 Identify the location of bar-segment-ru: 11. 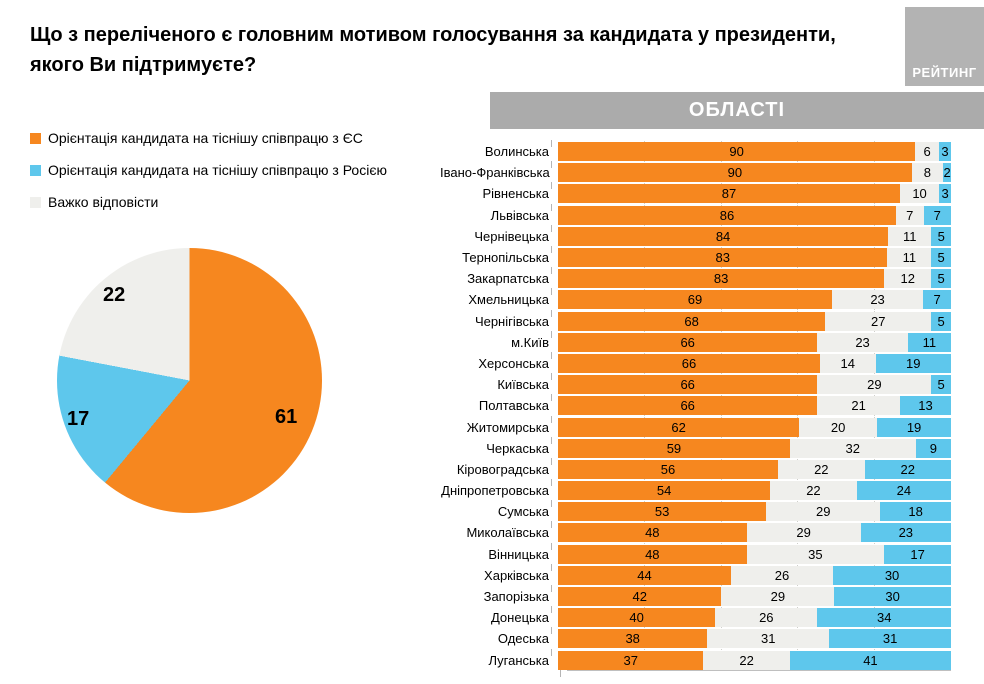
(929, 342).